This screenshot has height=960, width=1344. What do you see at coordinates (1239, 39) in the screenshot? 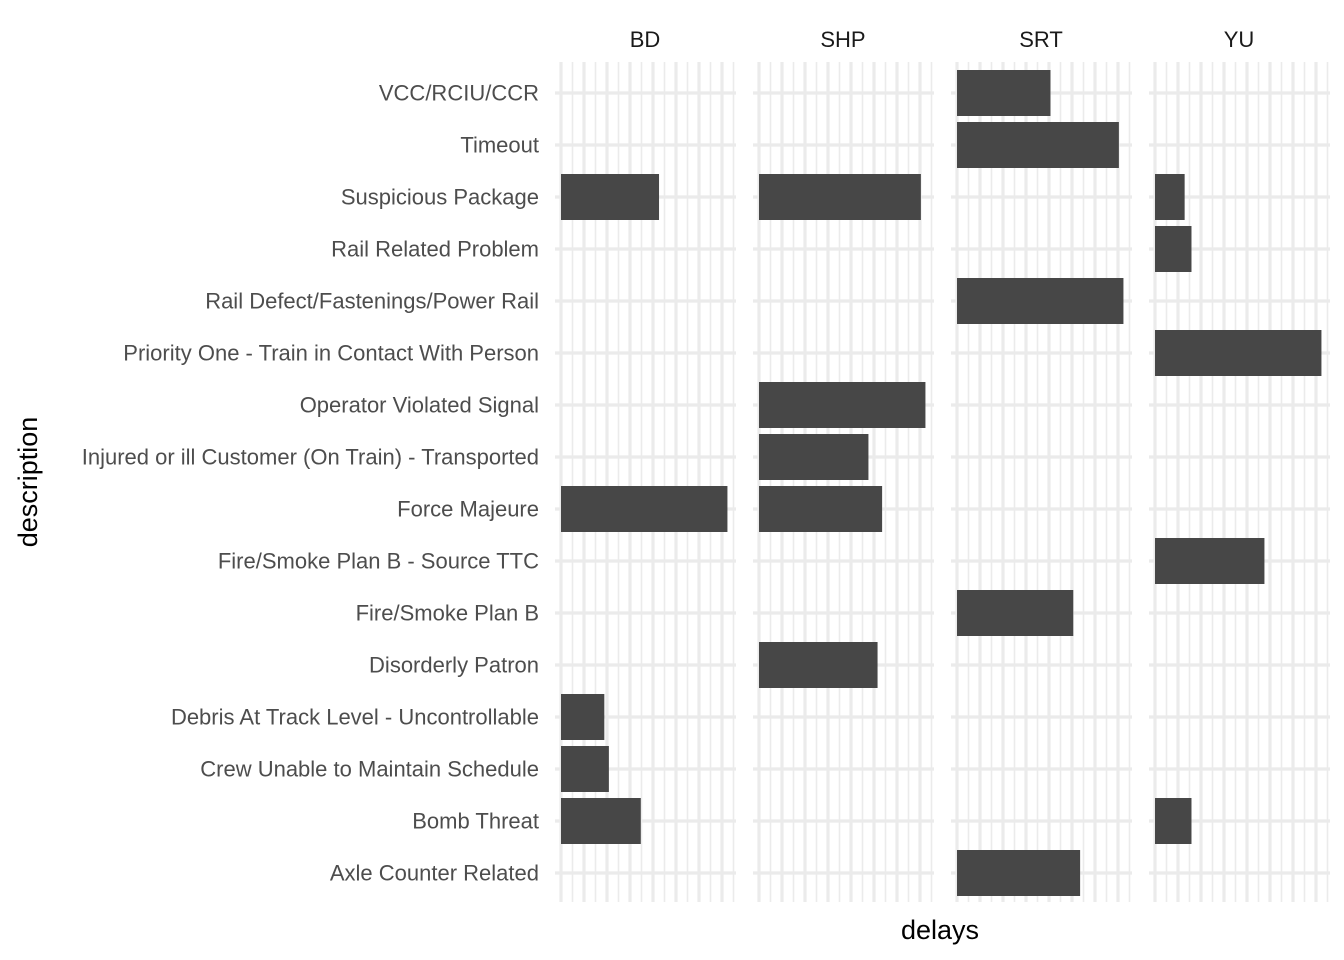
I see `panel-label-yu: YU` at bounding box center [1239, 39].